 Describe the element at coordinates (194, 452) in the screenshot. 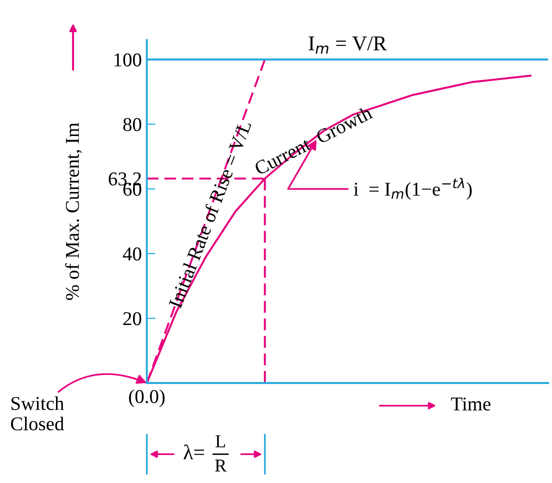

I see `text: λ=` at that location.